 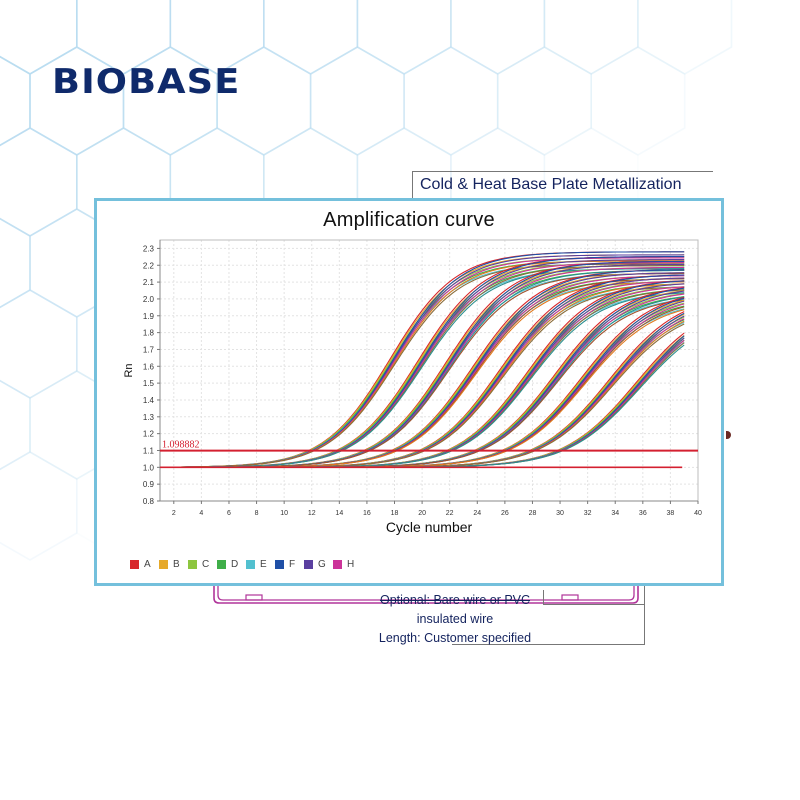 What do you see at coordinates (149, 501) in the screenshot?
I see `svg-text: 0.8` at bounding box center [149, 501].